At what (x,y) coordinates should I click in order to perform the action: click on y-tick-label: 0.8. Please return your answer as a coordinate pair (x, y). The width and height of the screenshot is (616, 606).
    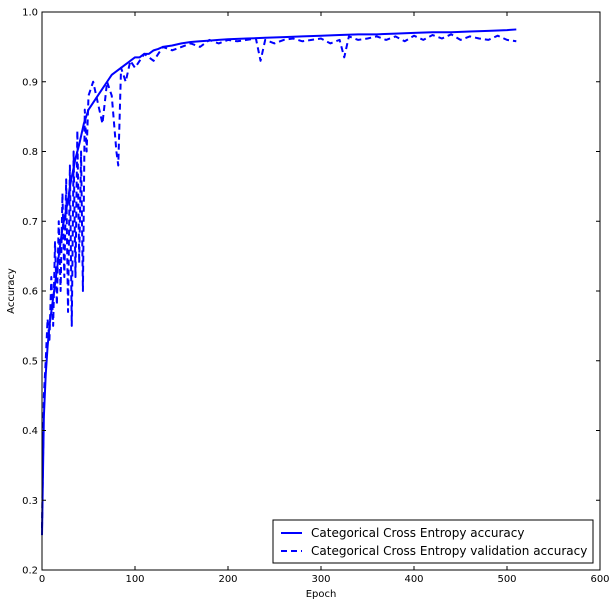
    Looking at the image, I should click on (30, 152).